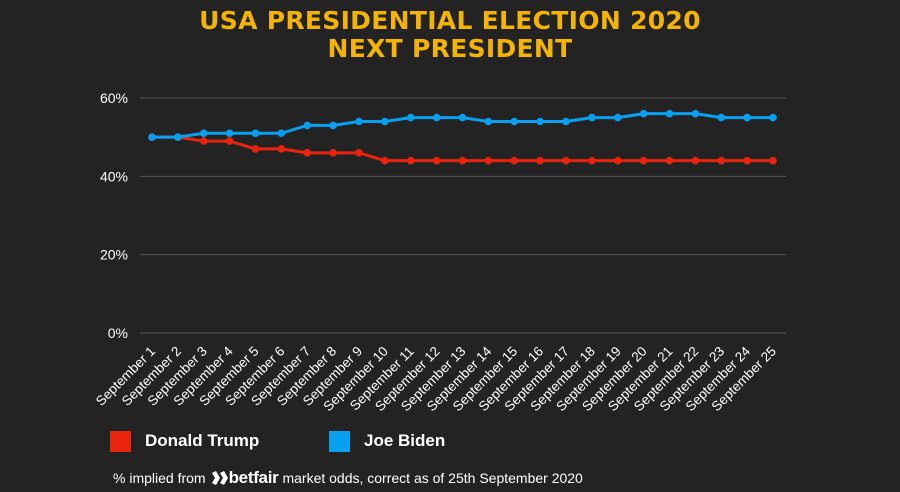 The width and height of the screenshot is (900, 492). What do you see at coordinates (450, 20) in the screenshot?
I see `chart-title-line-1: USA PRESIDENTIAL ELECTION 2020` at bounding box center [450, 20].